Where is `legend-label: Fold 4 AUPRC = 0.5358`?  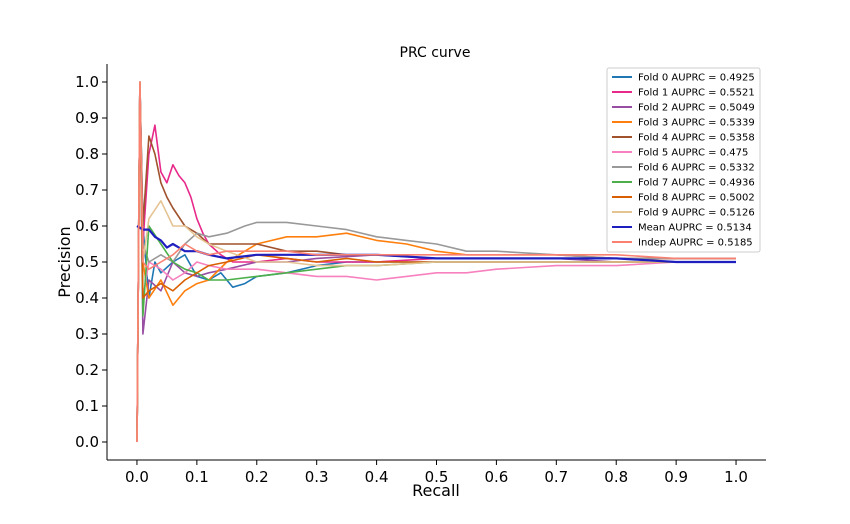 legend-label: Fold 4 AUPRC = 0.5358 is located at coordinates (696, 138).